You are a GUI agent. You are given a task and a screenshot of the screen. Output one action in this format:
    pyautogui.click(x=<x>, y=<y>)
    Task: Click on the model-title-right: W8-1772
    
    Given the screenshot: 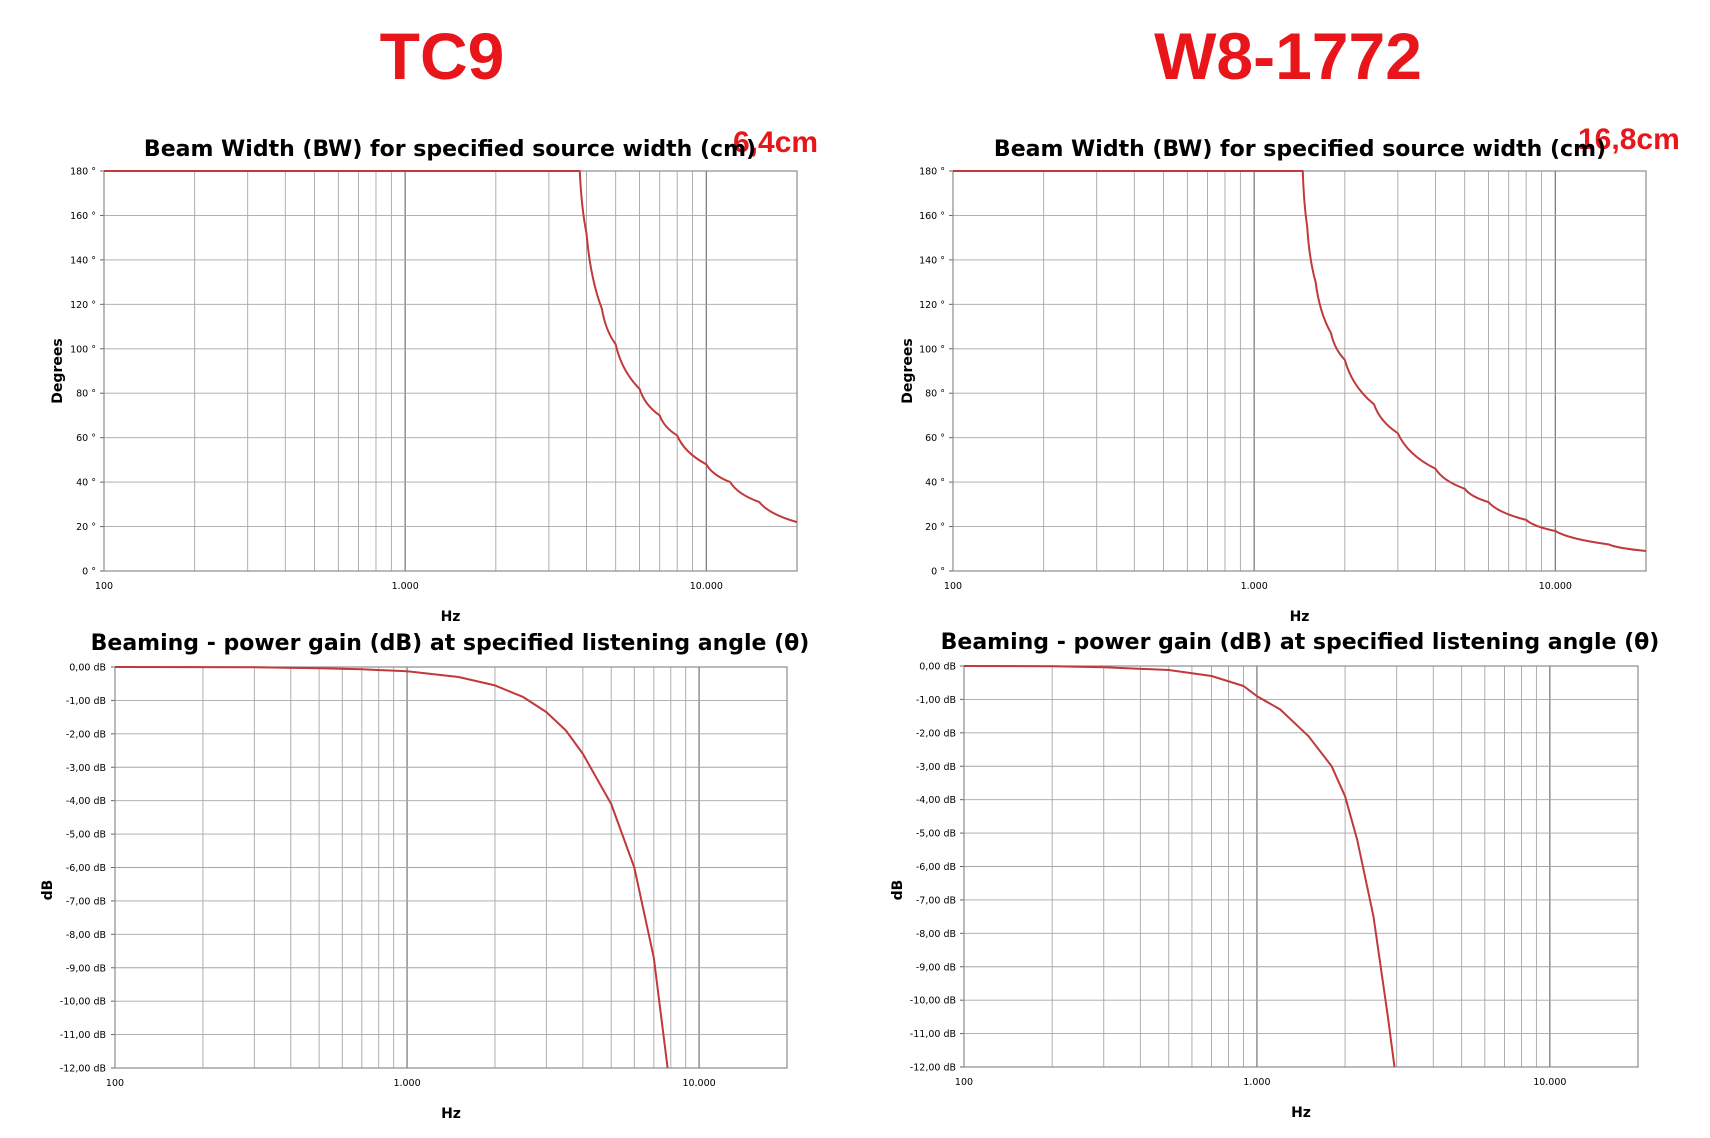 What is the action you would take?
    pyautogui.click(x=1288, y=56)
    